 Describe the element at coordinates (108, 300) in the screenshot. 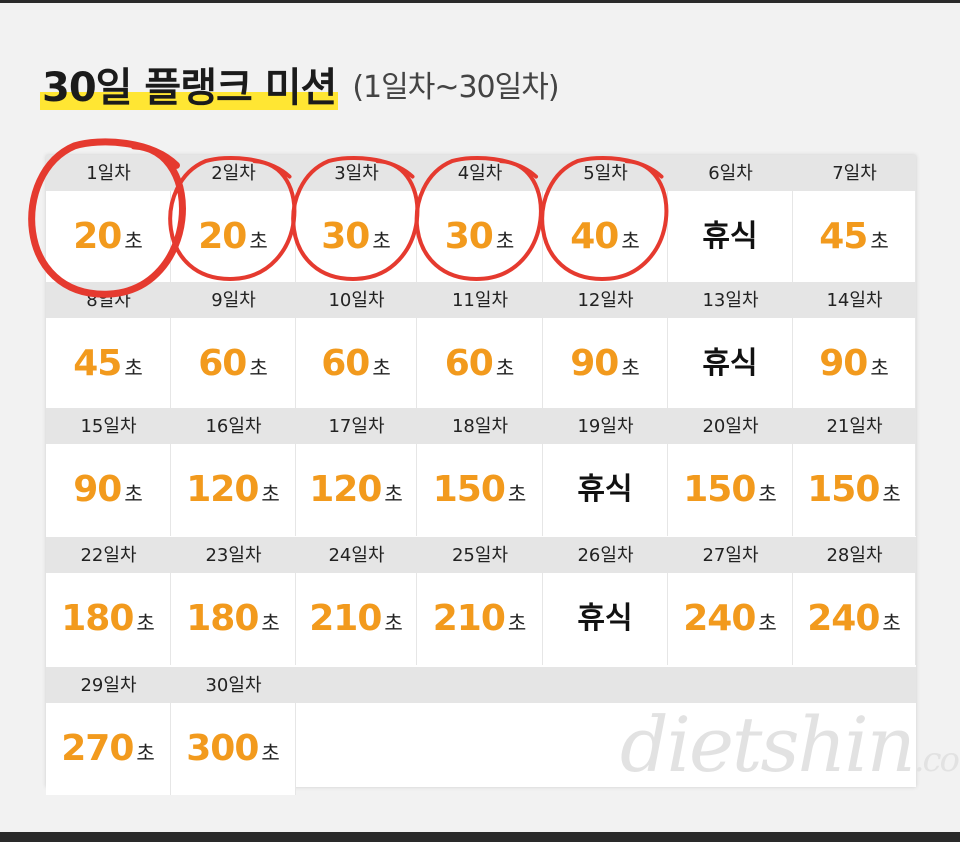

I see `day-label: 8일차` at that location.